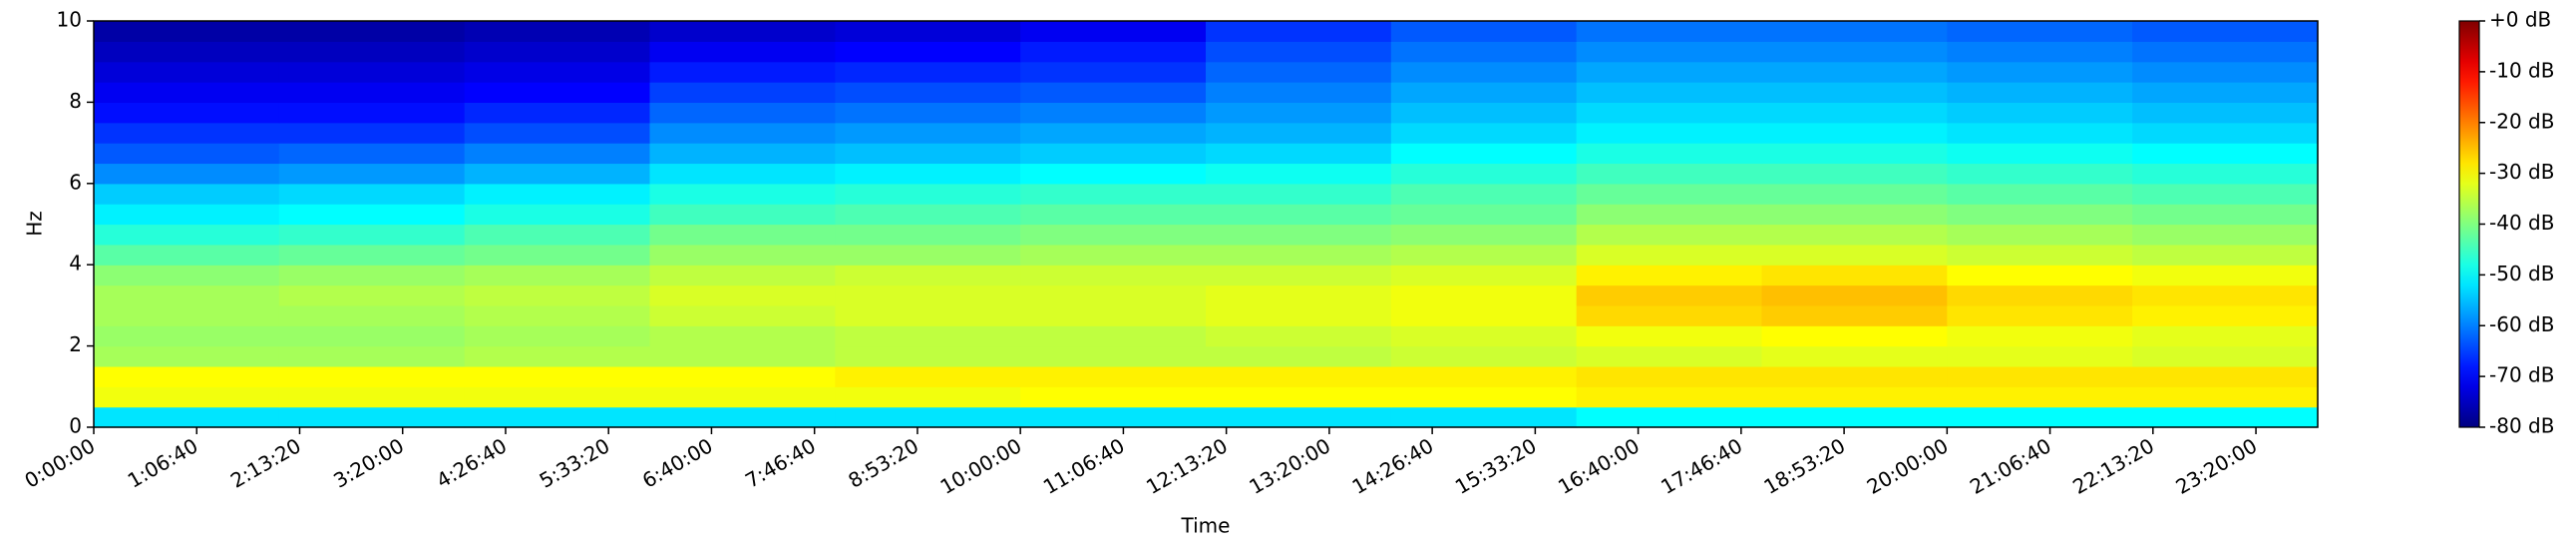 The height and width of the screenshot is (551, 2576). Describe the element at coordinates (2113, 466) in the screenshot. I see `x-tick-label: 22:13:20` at that location.